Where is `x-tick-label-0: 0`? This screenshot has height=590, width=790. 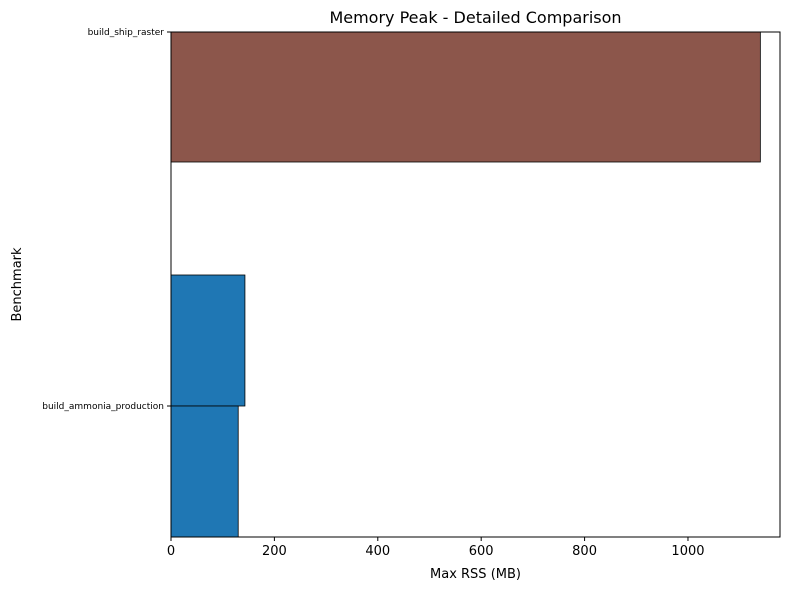 x-tick-label-0: 0 is located at coordinates (171, 551).